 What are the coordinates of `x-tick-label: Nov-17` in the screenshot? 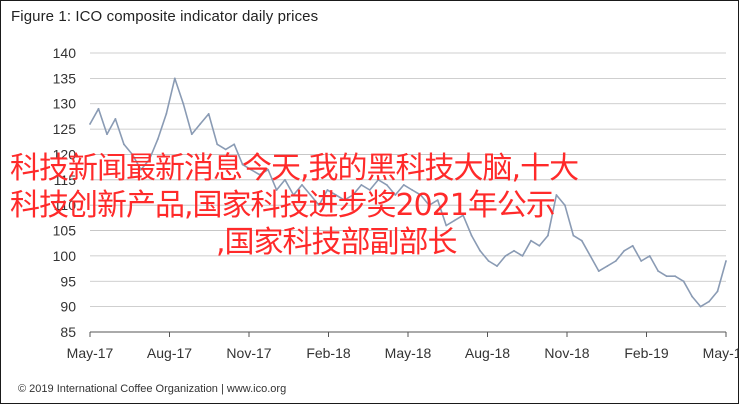 It's located at (248, 353).